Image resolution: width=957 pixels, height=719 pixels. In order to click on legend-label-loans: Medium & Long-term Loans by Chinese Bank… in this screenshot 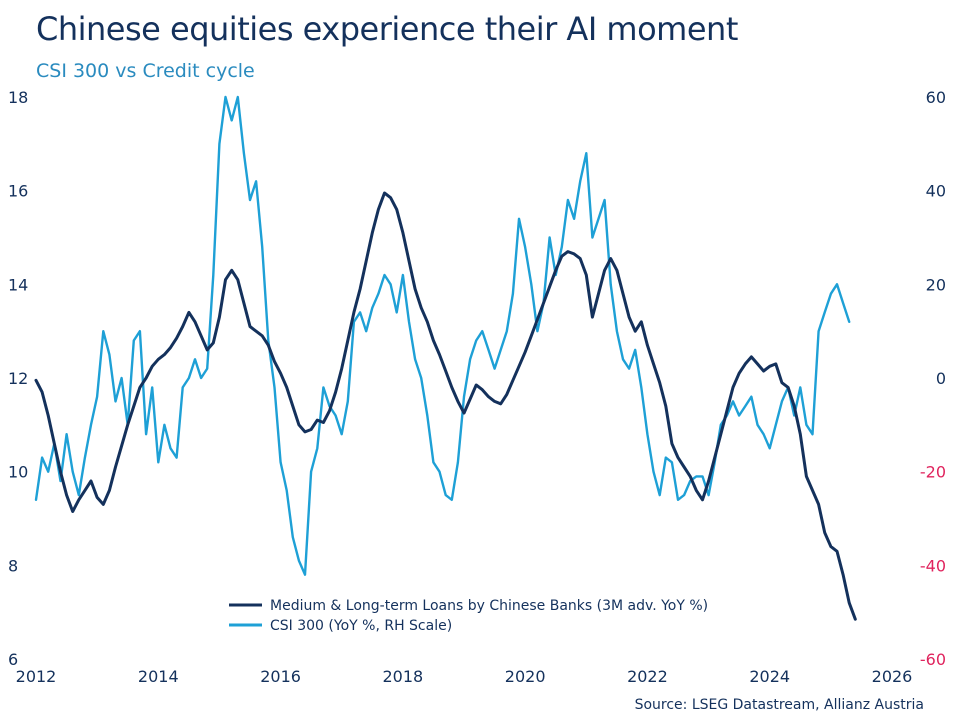, I will do `click(489, 606)`.